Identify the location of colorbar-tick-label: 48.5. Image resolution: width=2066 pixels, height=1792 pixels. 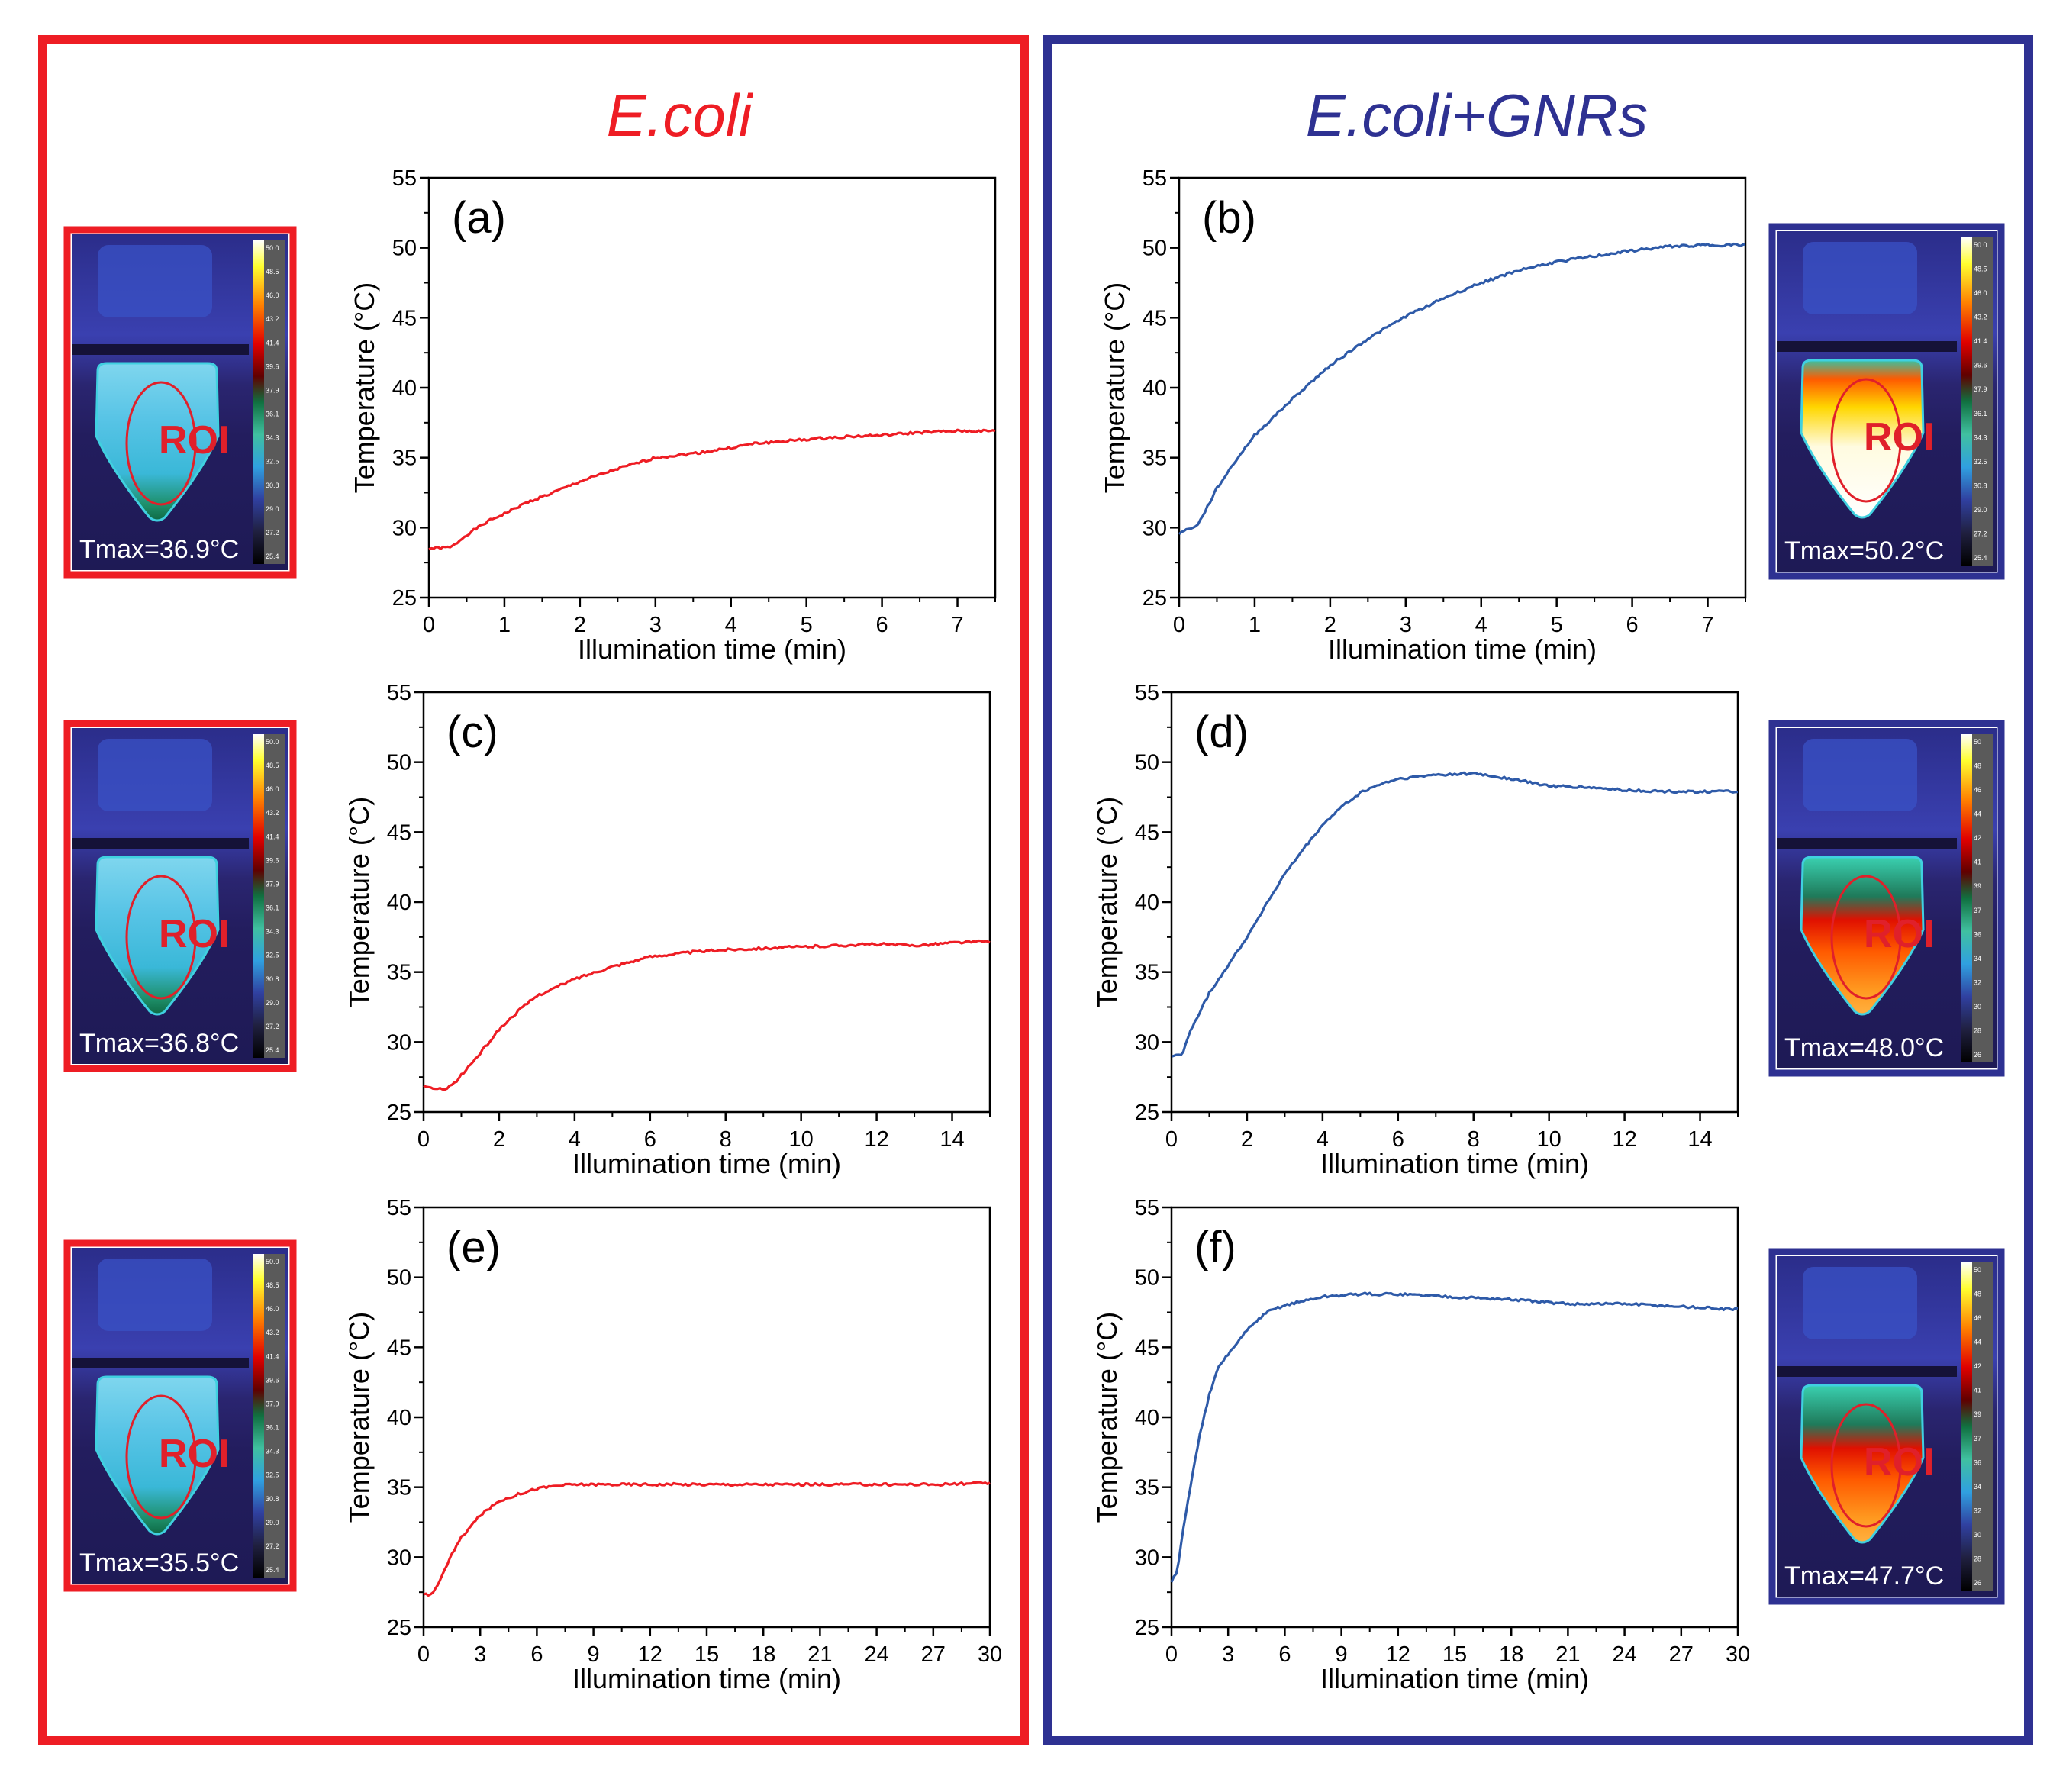
(272, 766).